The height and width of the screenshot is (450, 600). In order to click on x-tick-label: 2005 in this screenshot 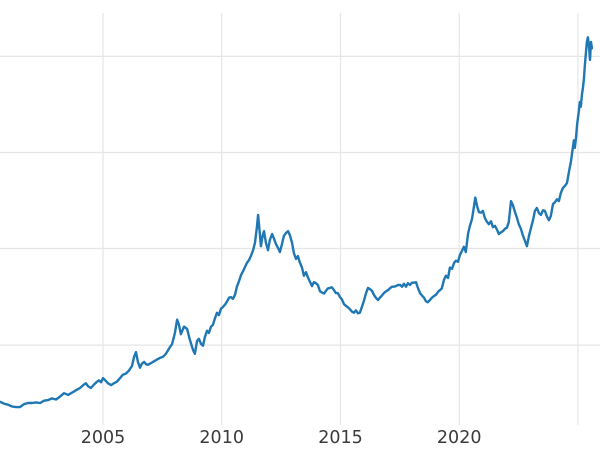, I will do `click(103, 438)`.